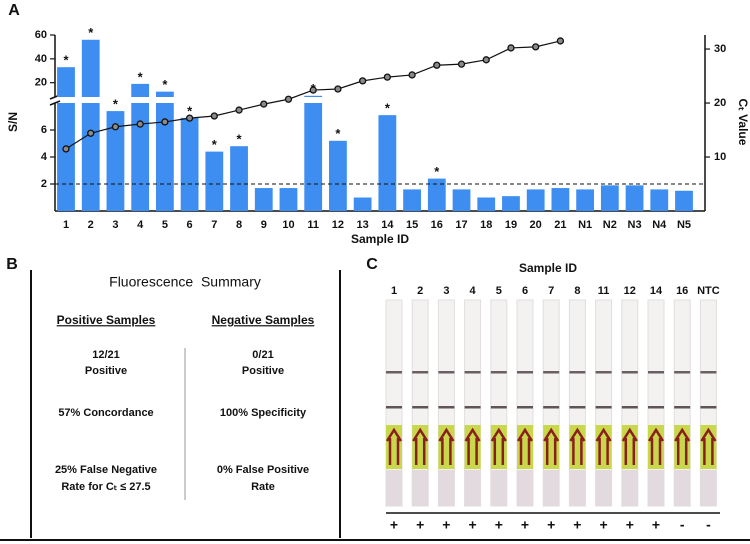 The image size is (750, 544). What do you see at coordinates (106, 320) in the screenshot?
I see `column-heading: Positive Samples` at bounding box center [106, 320].